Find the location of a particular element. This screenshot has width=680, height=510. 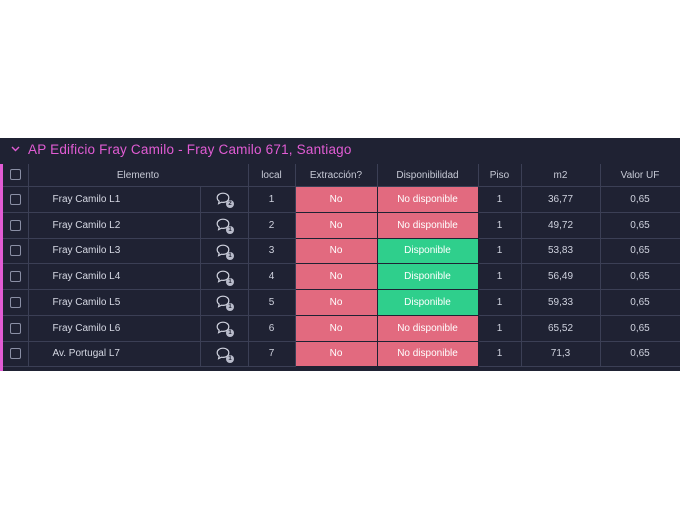

local-cell: 5 is located at coordinates (272, 302).